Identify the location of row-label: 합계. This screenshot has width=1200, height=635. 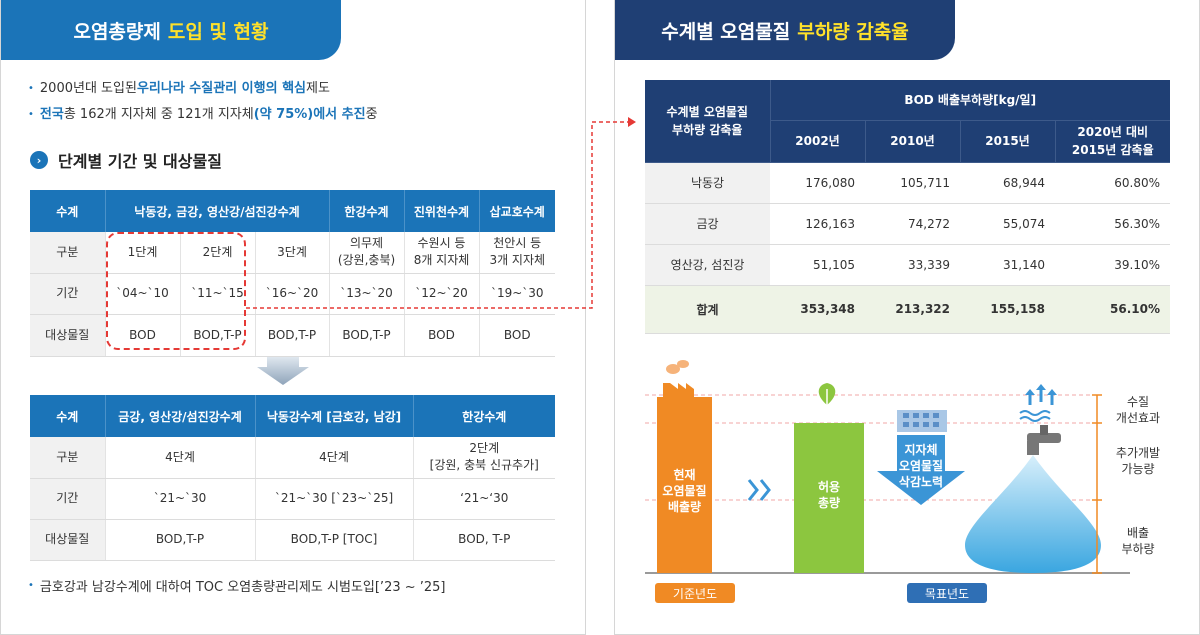
(707, 309).